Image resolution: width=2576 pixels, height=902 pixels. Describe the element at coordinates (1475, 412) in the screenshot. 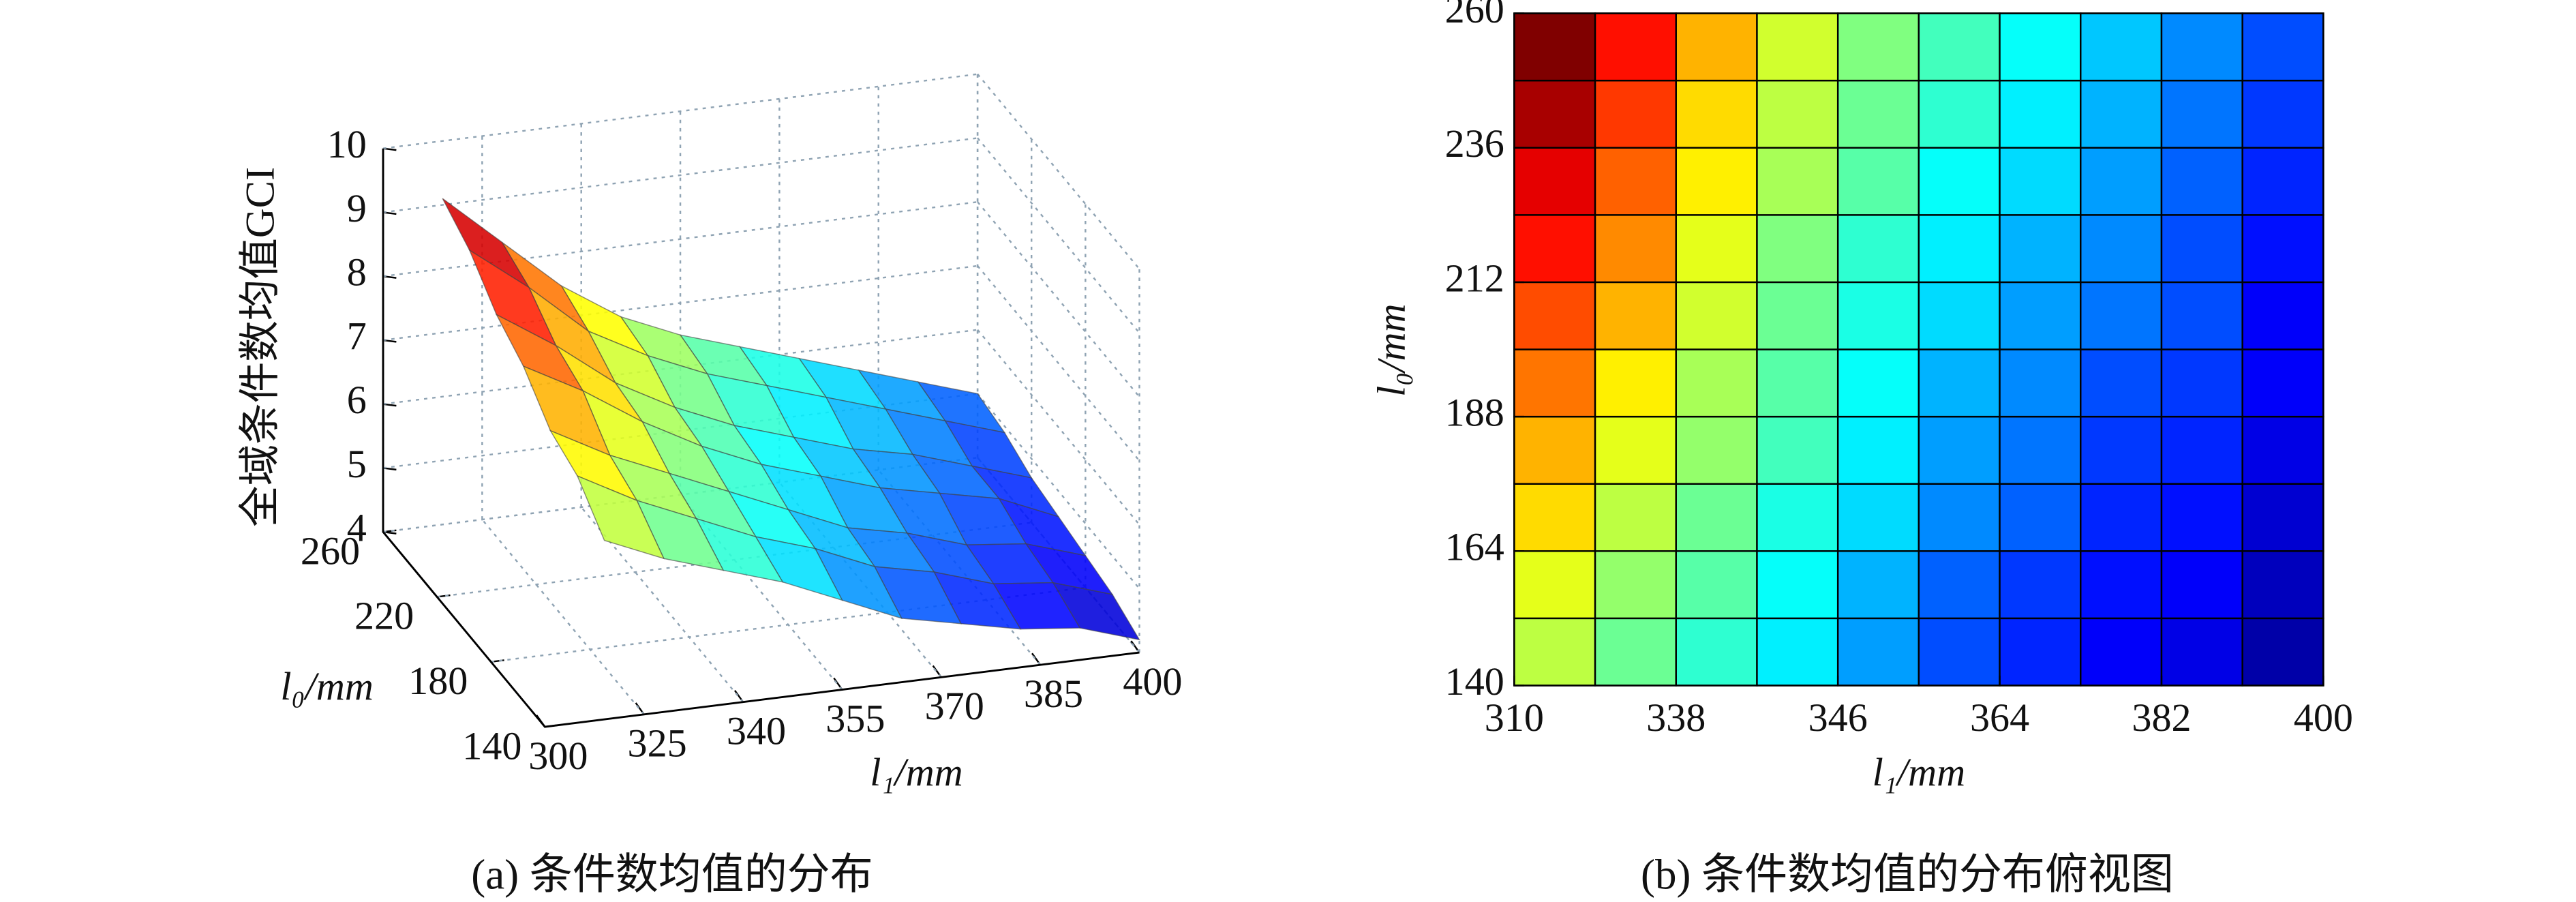

I see `y-tick-label: 188` at that location.